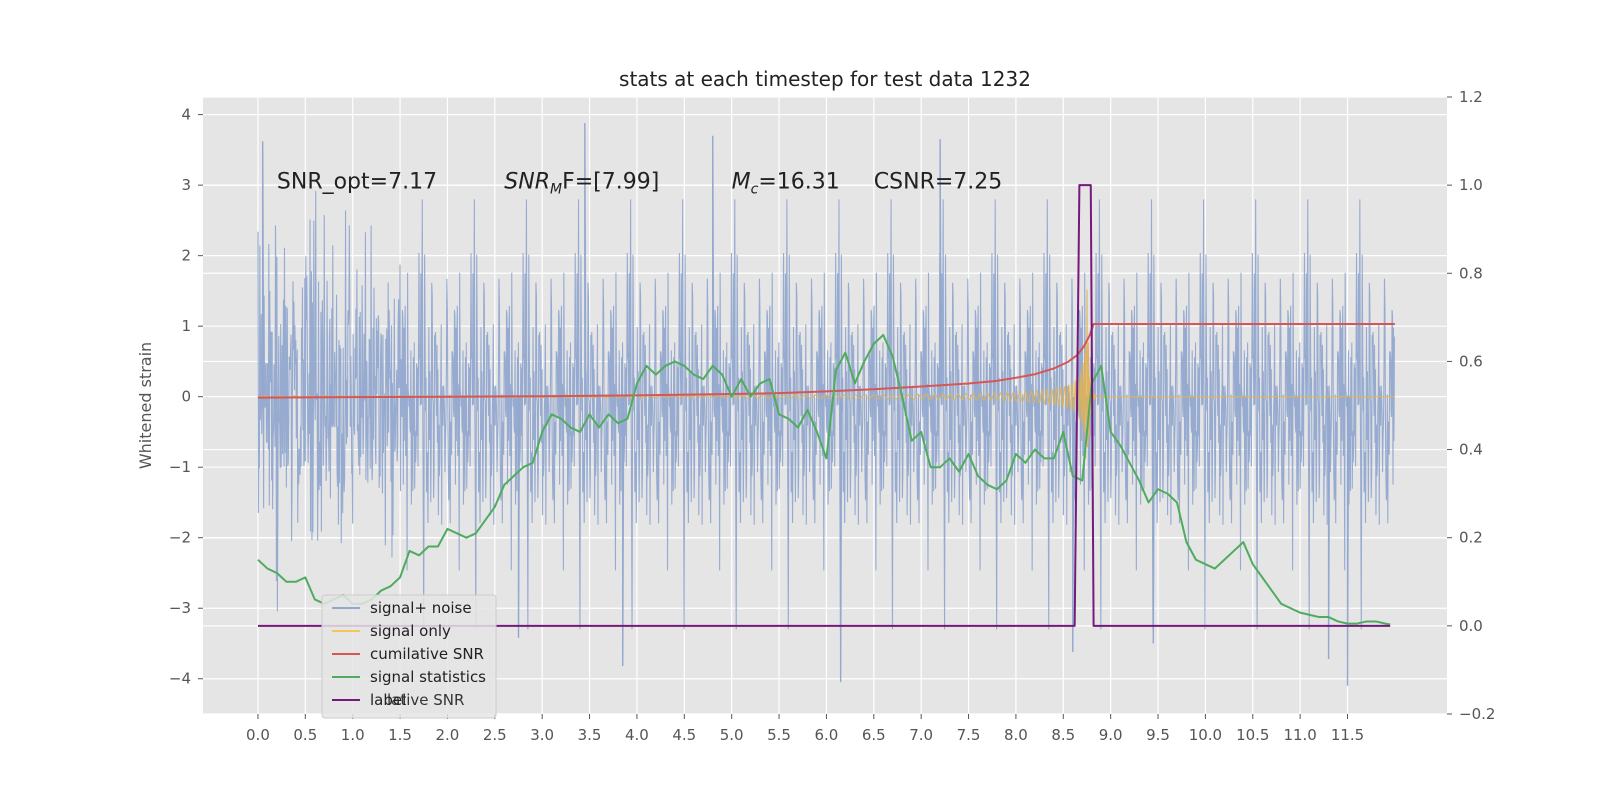  I want to click on y-tick-label: −1, so click(180, 467).